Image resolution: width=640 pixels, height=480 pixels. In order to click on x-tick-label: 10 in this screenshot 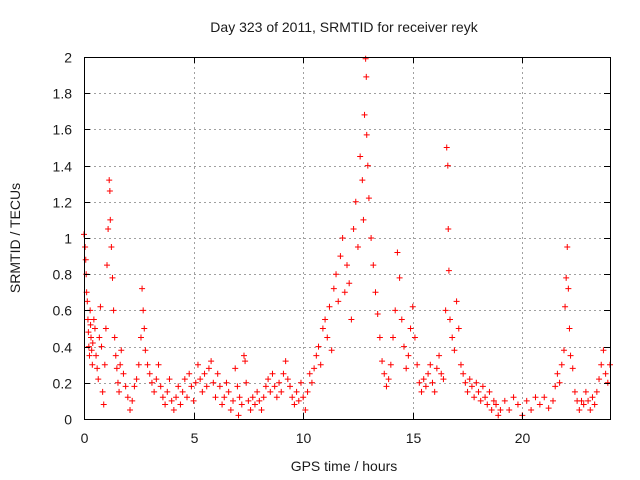, I will do `click(304, 438)`.